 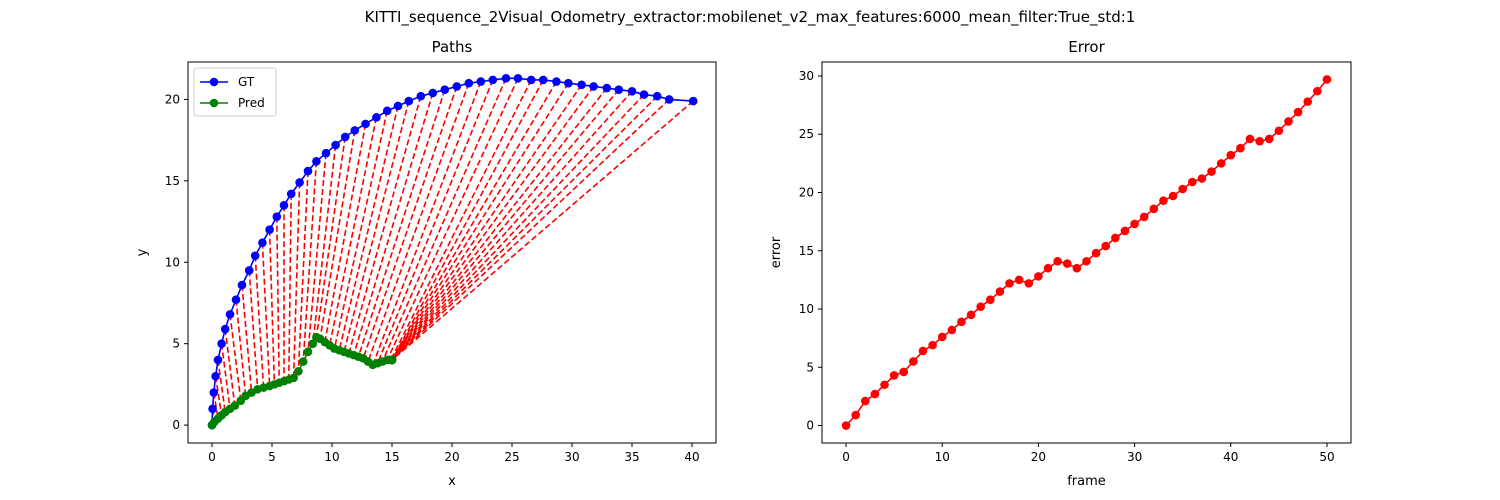 What do you see at coordinates (806, 134) in the screenshot?
I see `y-tick-label: 25` at bounding box center [806, 134].